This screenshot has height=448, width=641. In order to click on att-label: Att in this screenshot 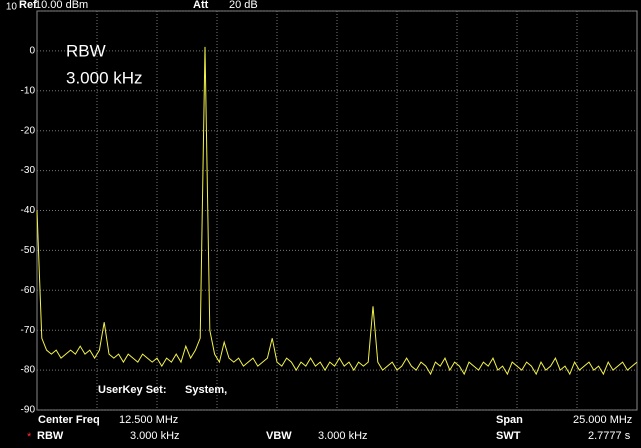, I will do `click(201, 5)`.